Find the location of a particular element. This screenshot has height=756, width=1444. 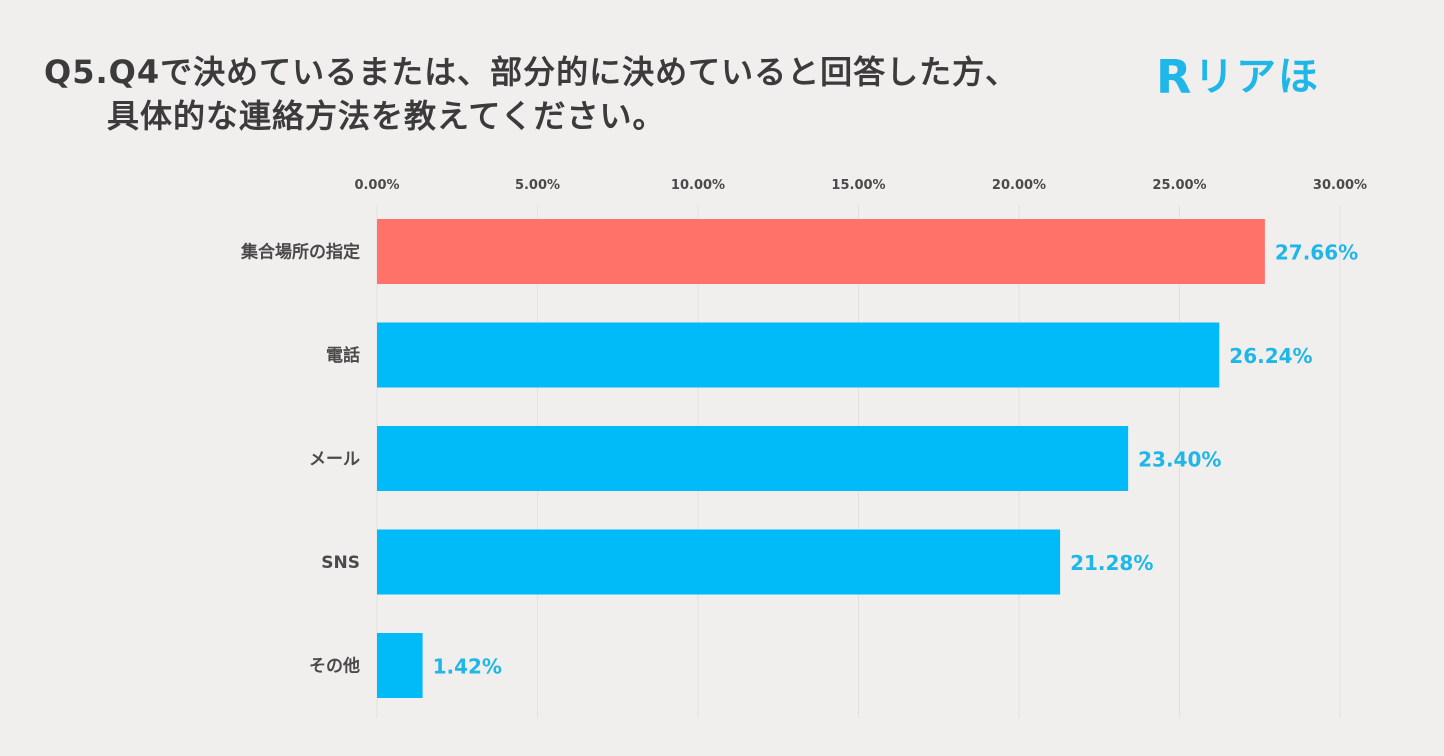

x-tick-label: 0.00% is located at coordinates (376, 185).